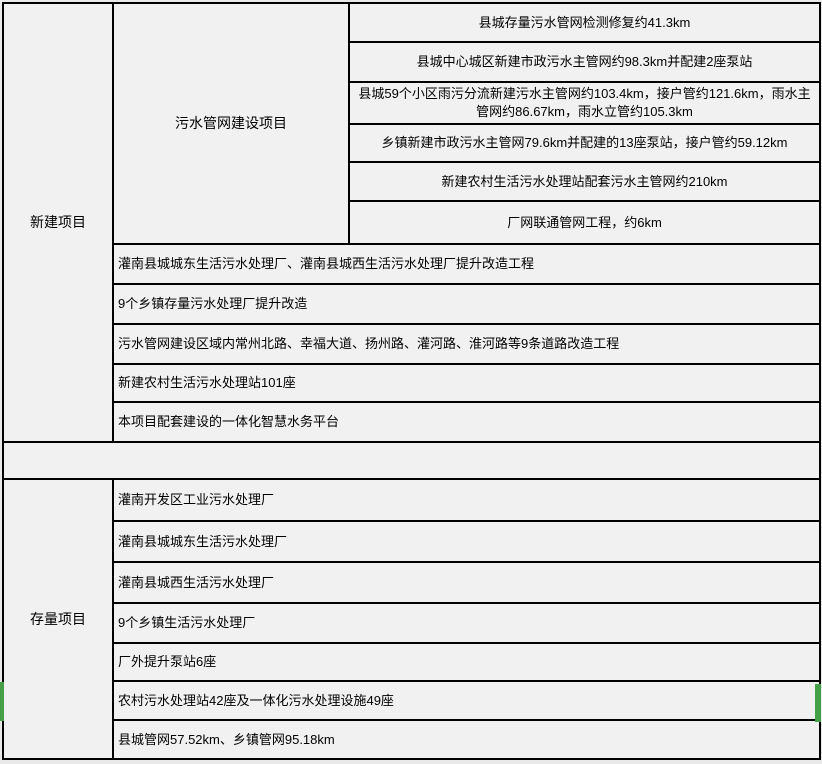 This screenshot has height=764, width=822. I want to click on table-row: 县城中心城区新建市政污水主管网约98.3km并配建2座泵站, so click(412, 62).